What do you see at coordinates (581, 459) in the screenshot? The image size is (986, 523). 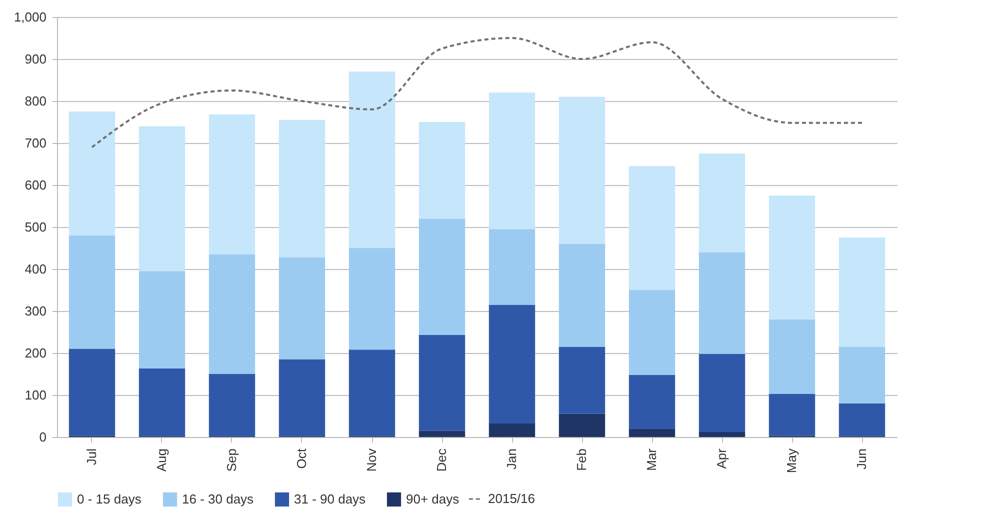 I see `x-tick-label: Feb` at bounding box center [581, 459].